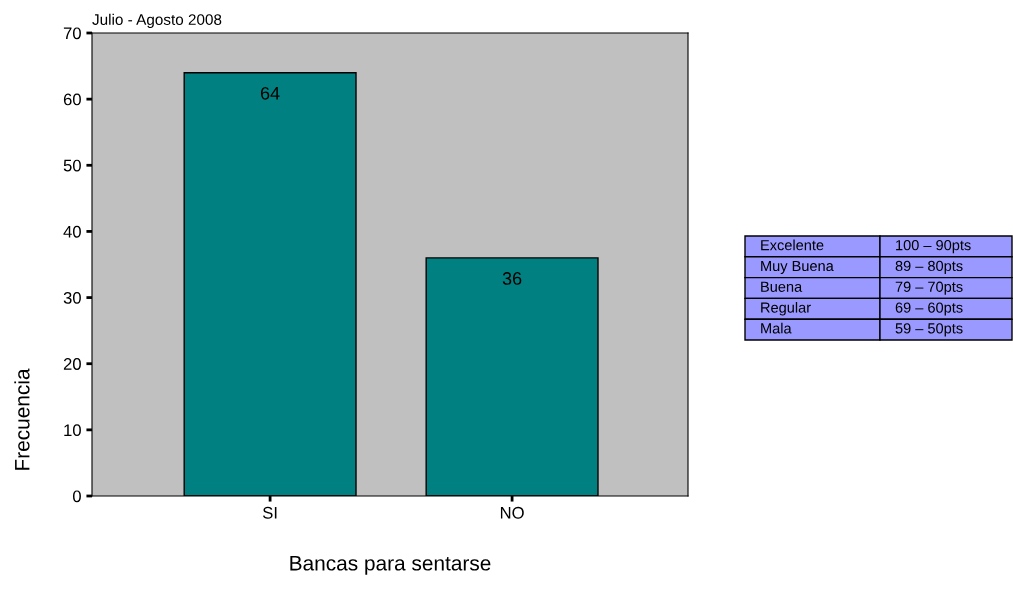  Describe the element at coordinates (512, 512) in the screenshot. I see `x-tick-label: NO` at that location.